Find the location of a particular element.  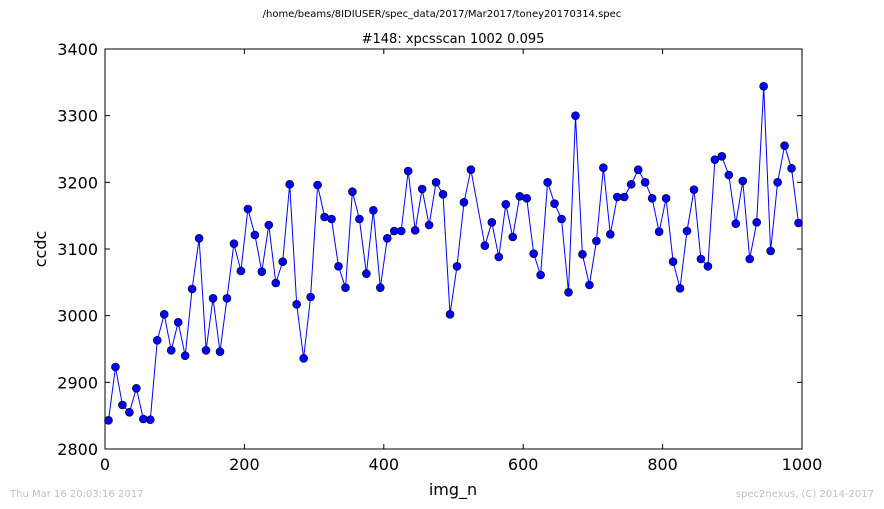

chart-title: #148: xpcsscan 1002 0.095 is located at coordinates (453, 39).